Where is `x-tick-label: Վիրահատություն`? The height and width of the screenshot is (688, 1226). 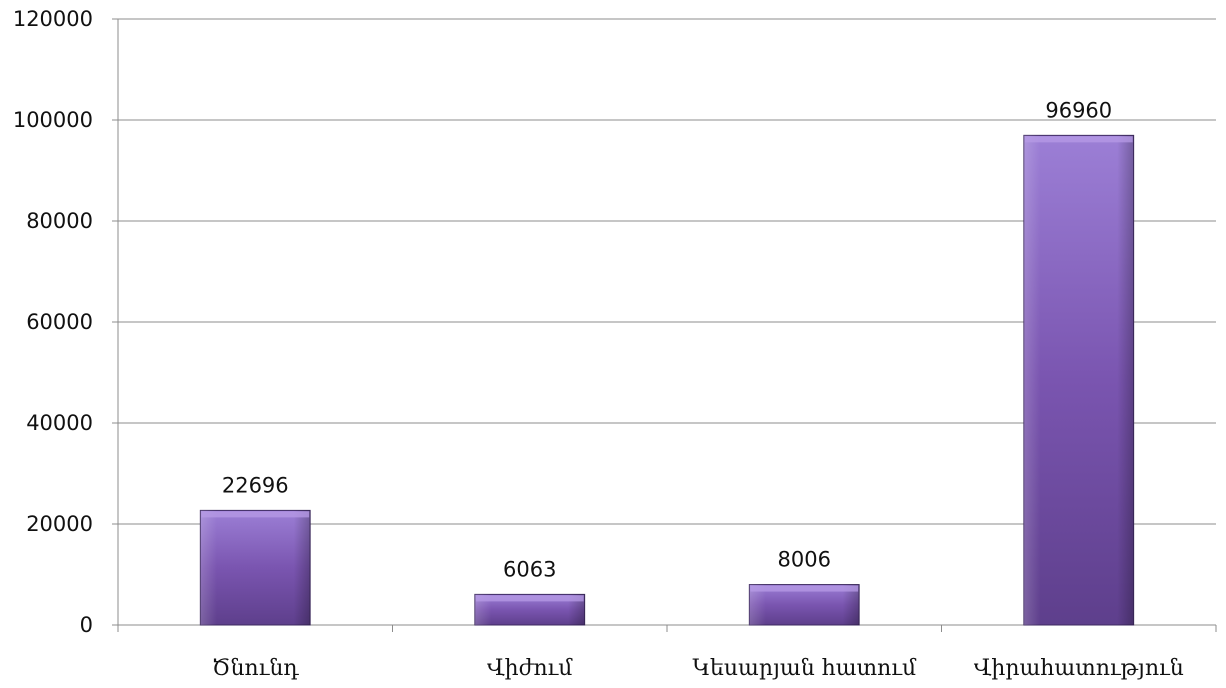 x-tick-label: Վիրահատություն is located at coordinates (1079, 668).